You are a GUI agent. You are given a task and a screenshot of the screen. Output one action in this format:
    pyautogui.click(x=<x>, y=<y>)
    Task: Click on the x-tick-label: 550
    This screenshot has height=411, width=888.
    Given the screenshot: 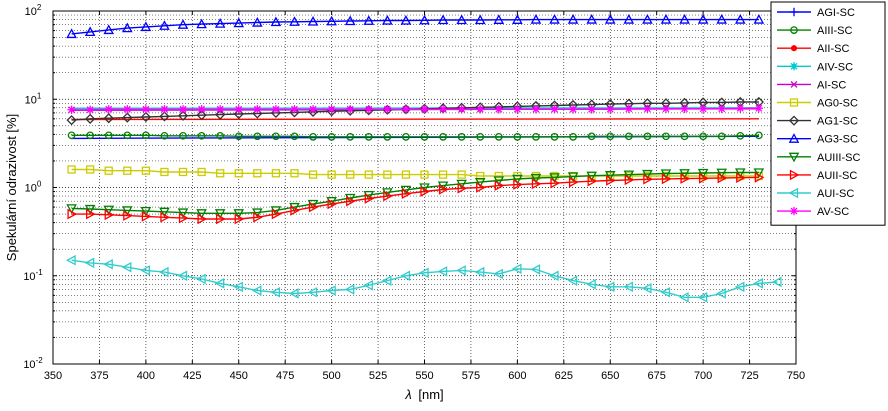 What is the action you would take?
    pyautogui.click(x=424, y=376)
    